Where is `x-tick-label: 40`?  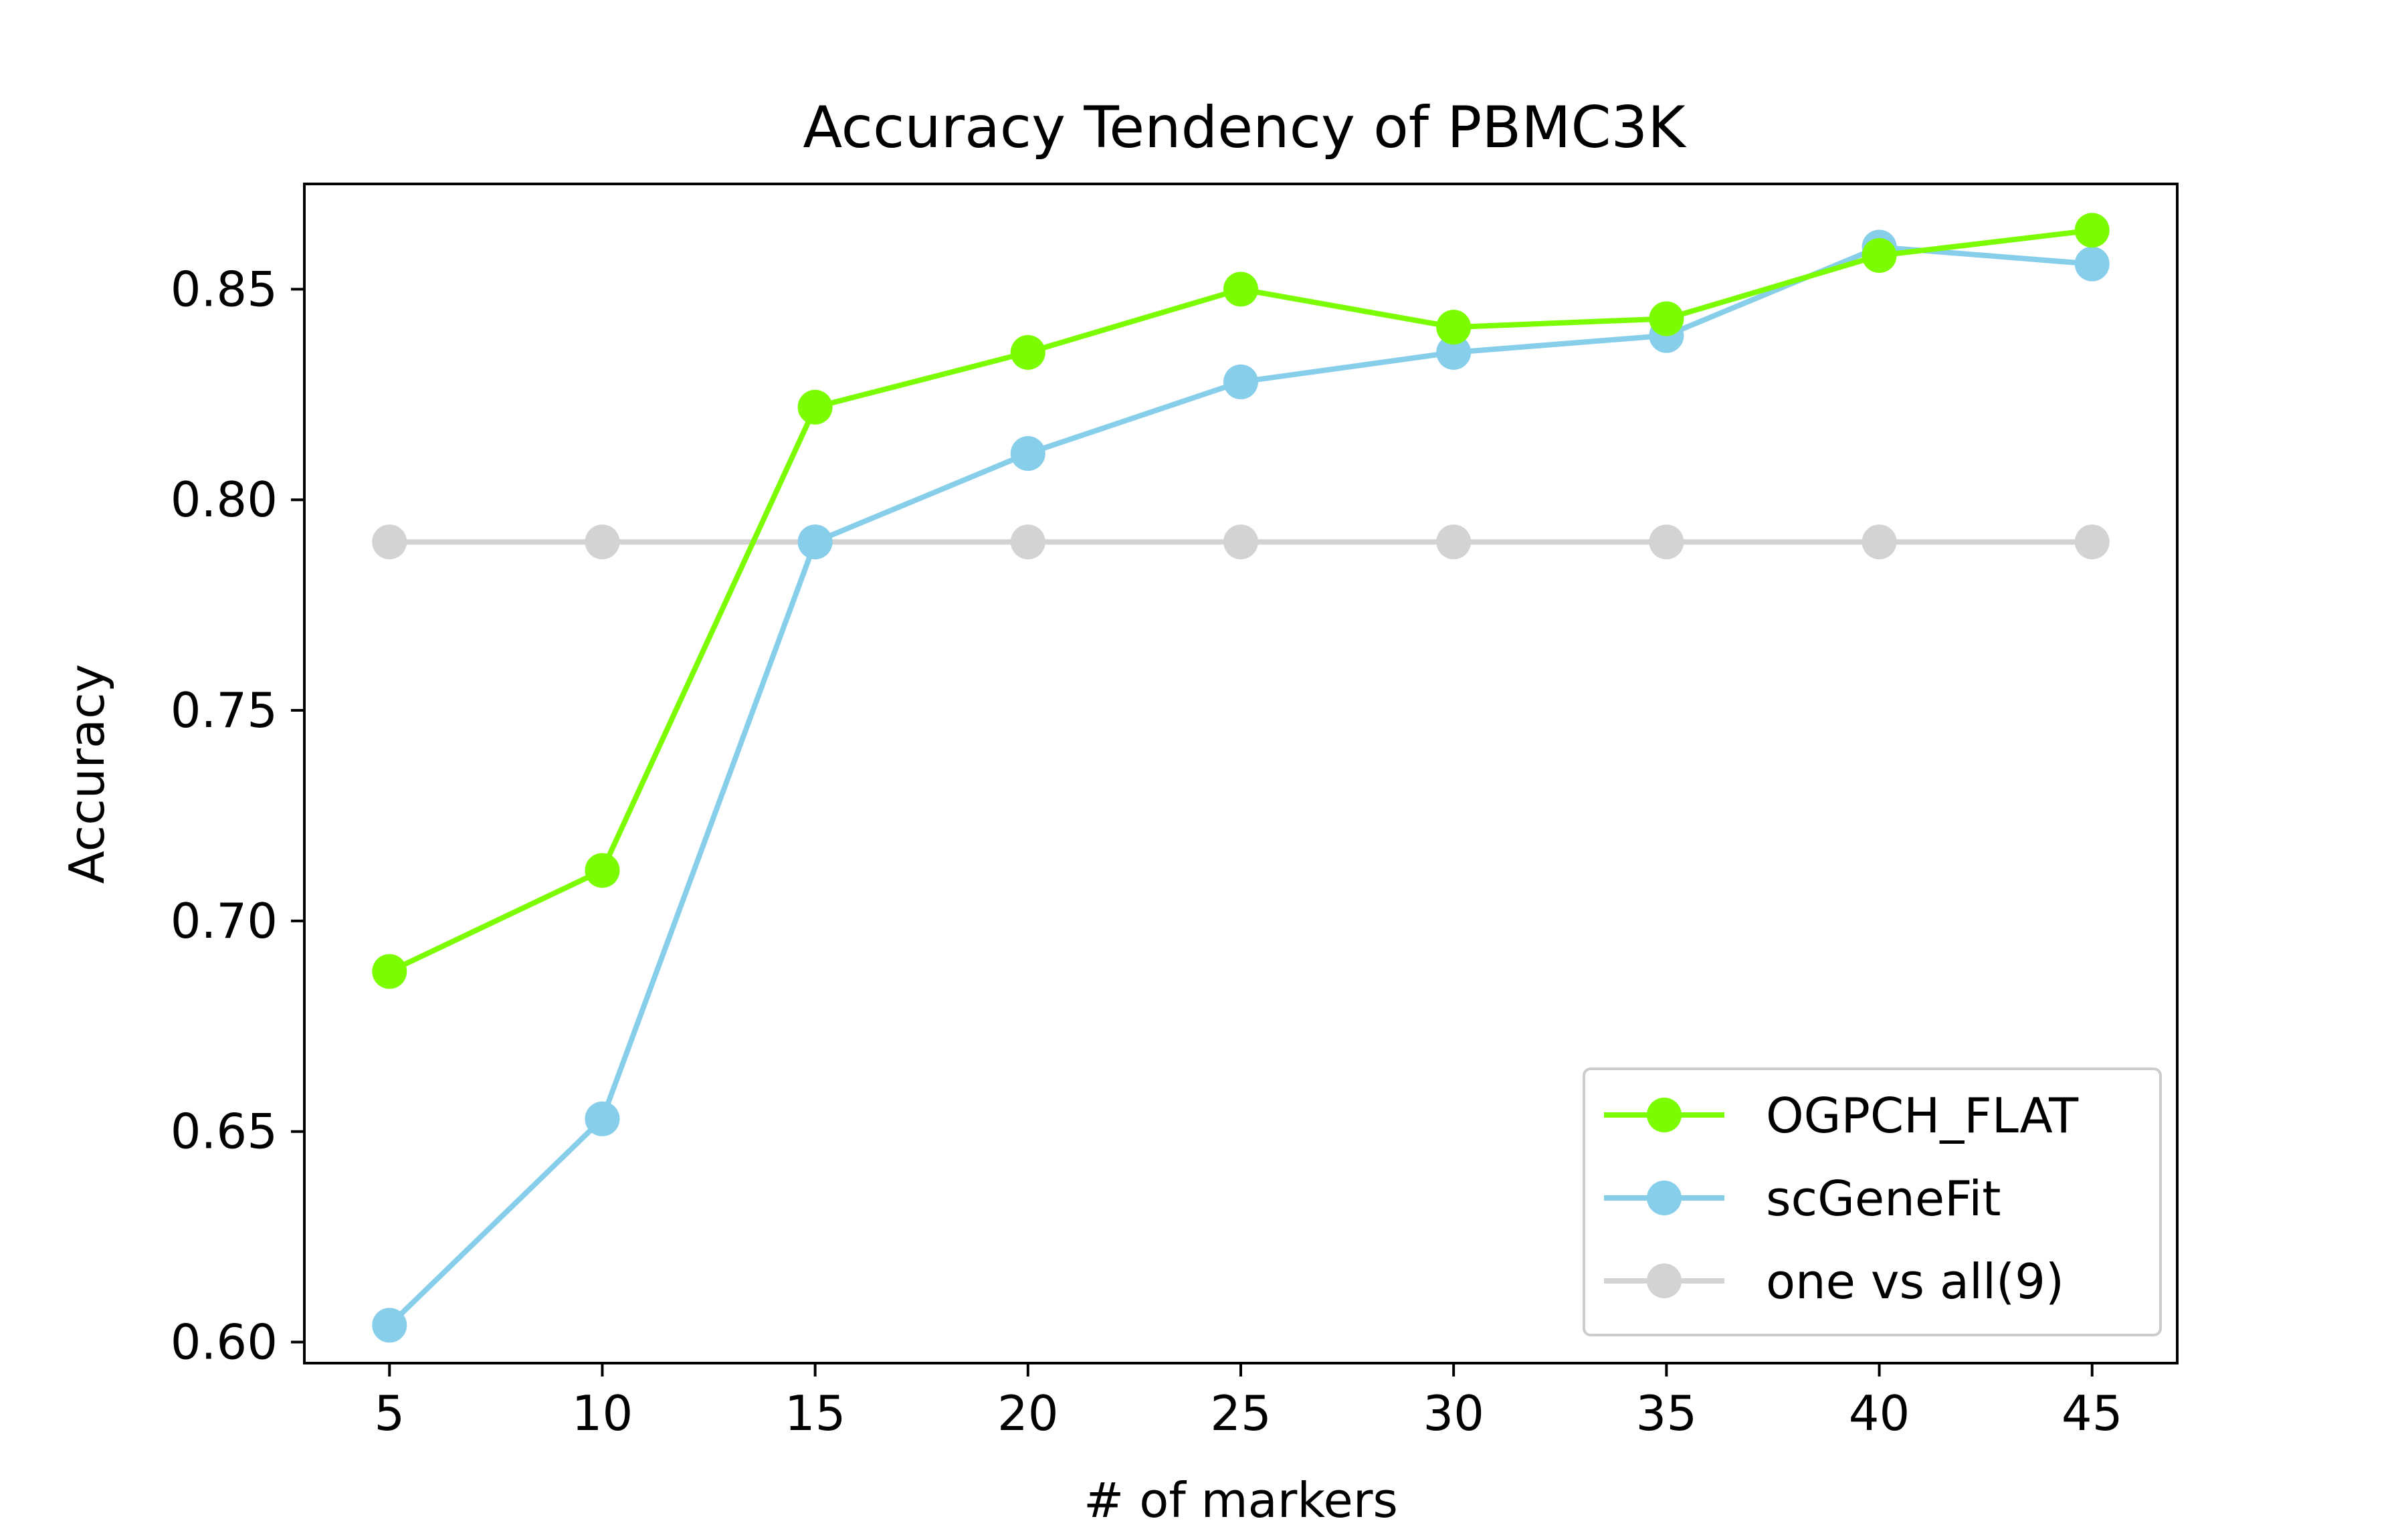
x-tick-label: 40 is located at coordinates (1879, 1413).